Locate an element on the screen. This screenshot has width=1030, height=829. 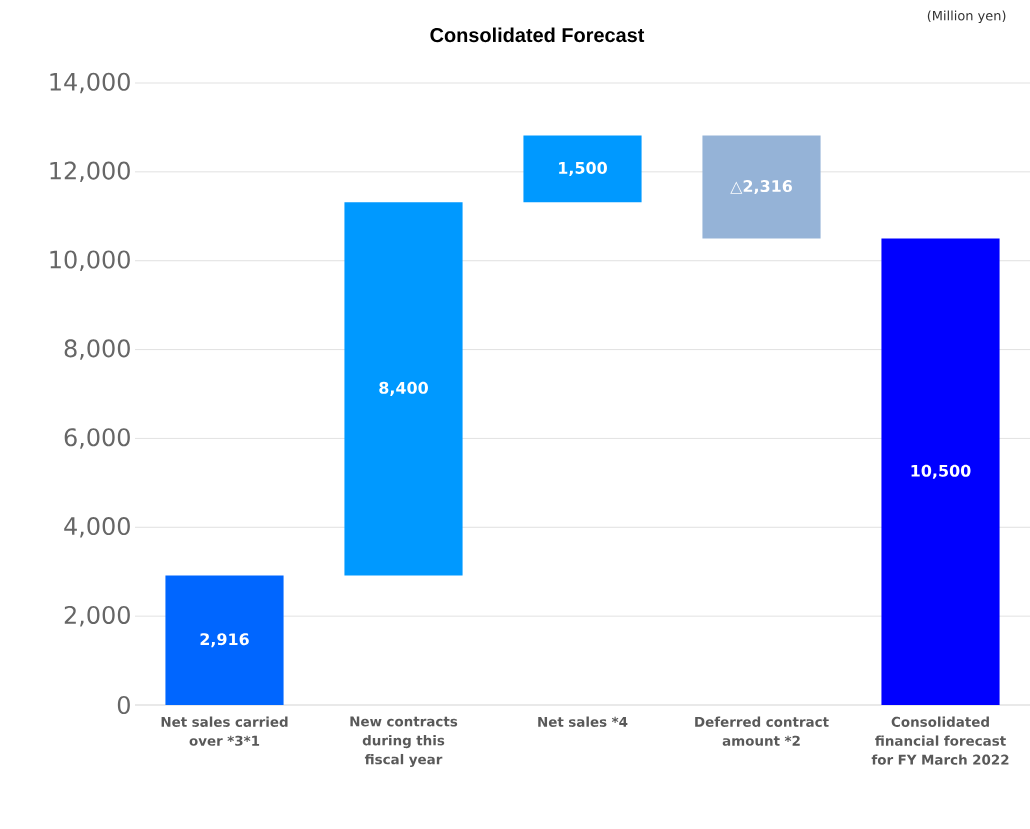
data-label: 2,916 is located at coordinates (224, 640).